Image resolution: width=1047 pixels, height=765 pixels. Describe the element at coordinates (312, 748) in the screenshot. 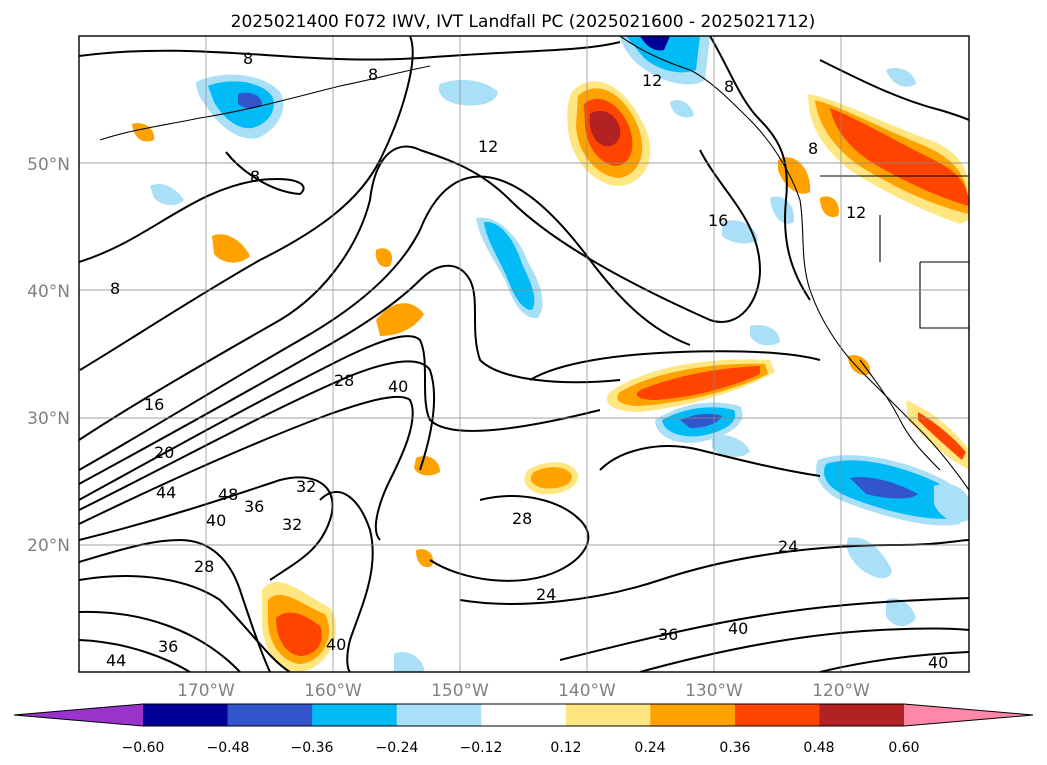

I see `colorbar-tick: −0.36` at that location.